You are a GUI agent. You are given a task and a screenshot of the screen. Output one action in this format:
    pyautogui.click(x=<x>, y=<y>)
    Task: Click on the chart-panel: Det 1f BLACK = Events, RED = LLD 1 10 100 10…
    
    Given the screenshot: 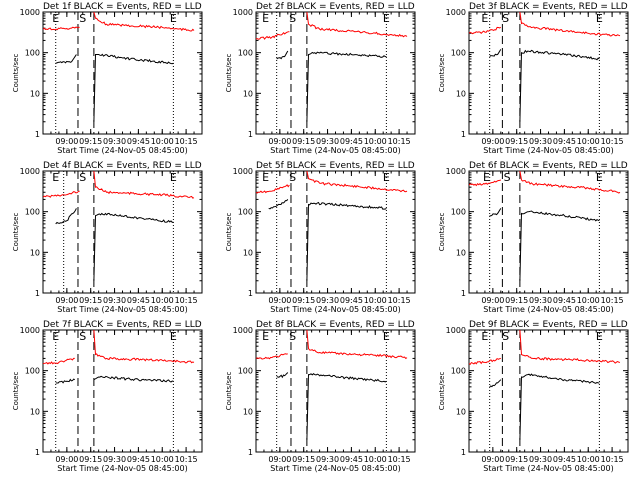 What is the action you would take?
    pyautogui.click(x=107, y=78)
    